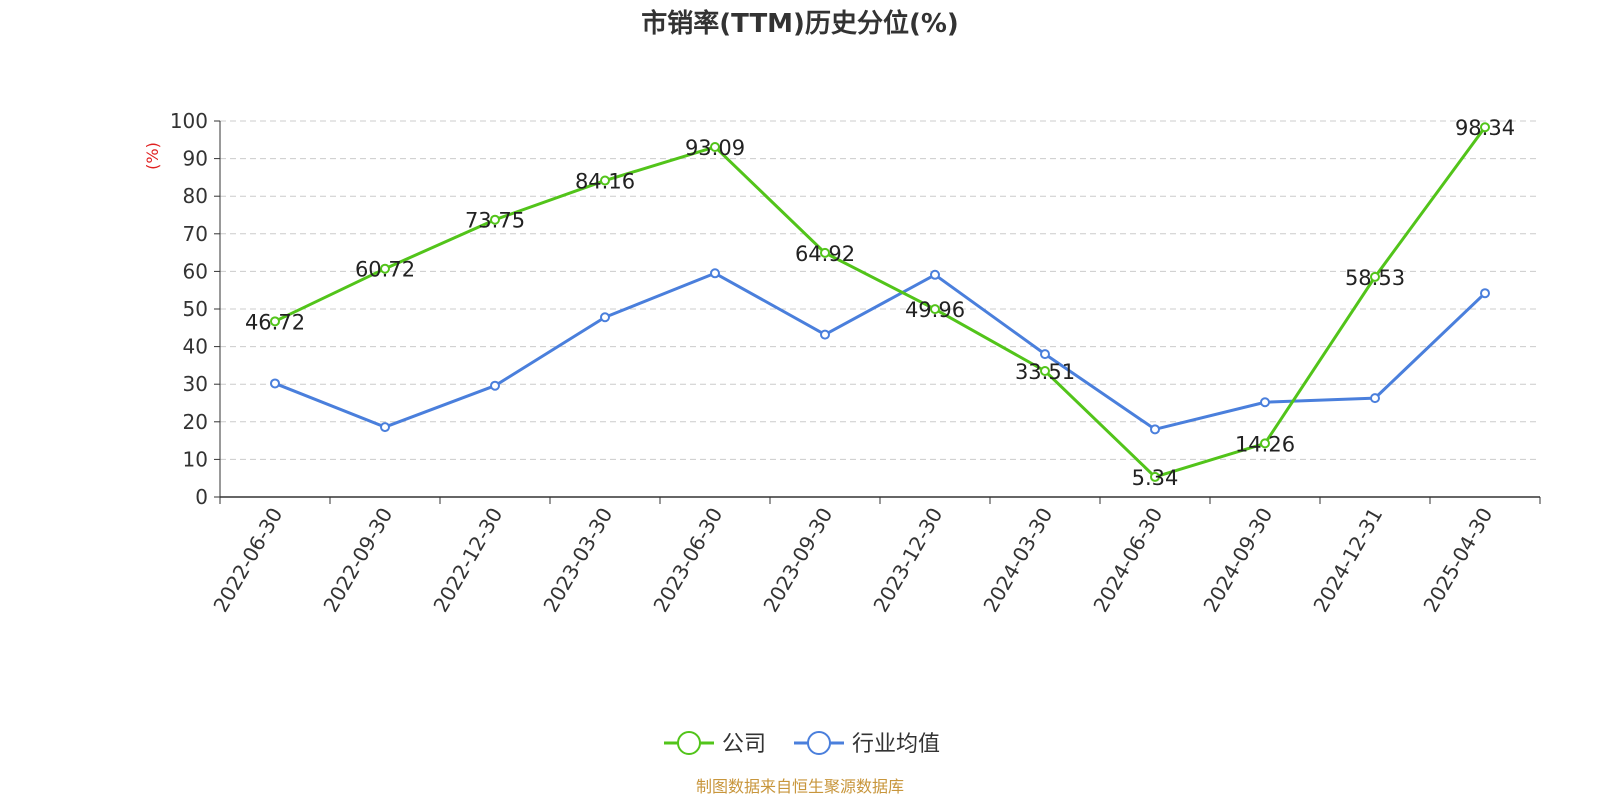 This screenshot has height=800, width=1600. Describe the element at coordinates (195, 196) in the screenshot. I see `y-tick-label: 80` at that location.